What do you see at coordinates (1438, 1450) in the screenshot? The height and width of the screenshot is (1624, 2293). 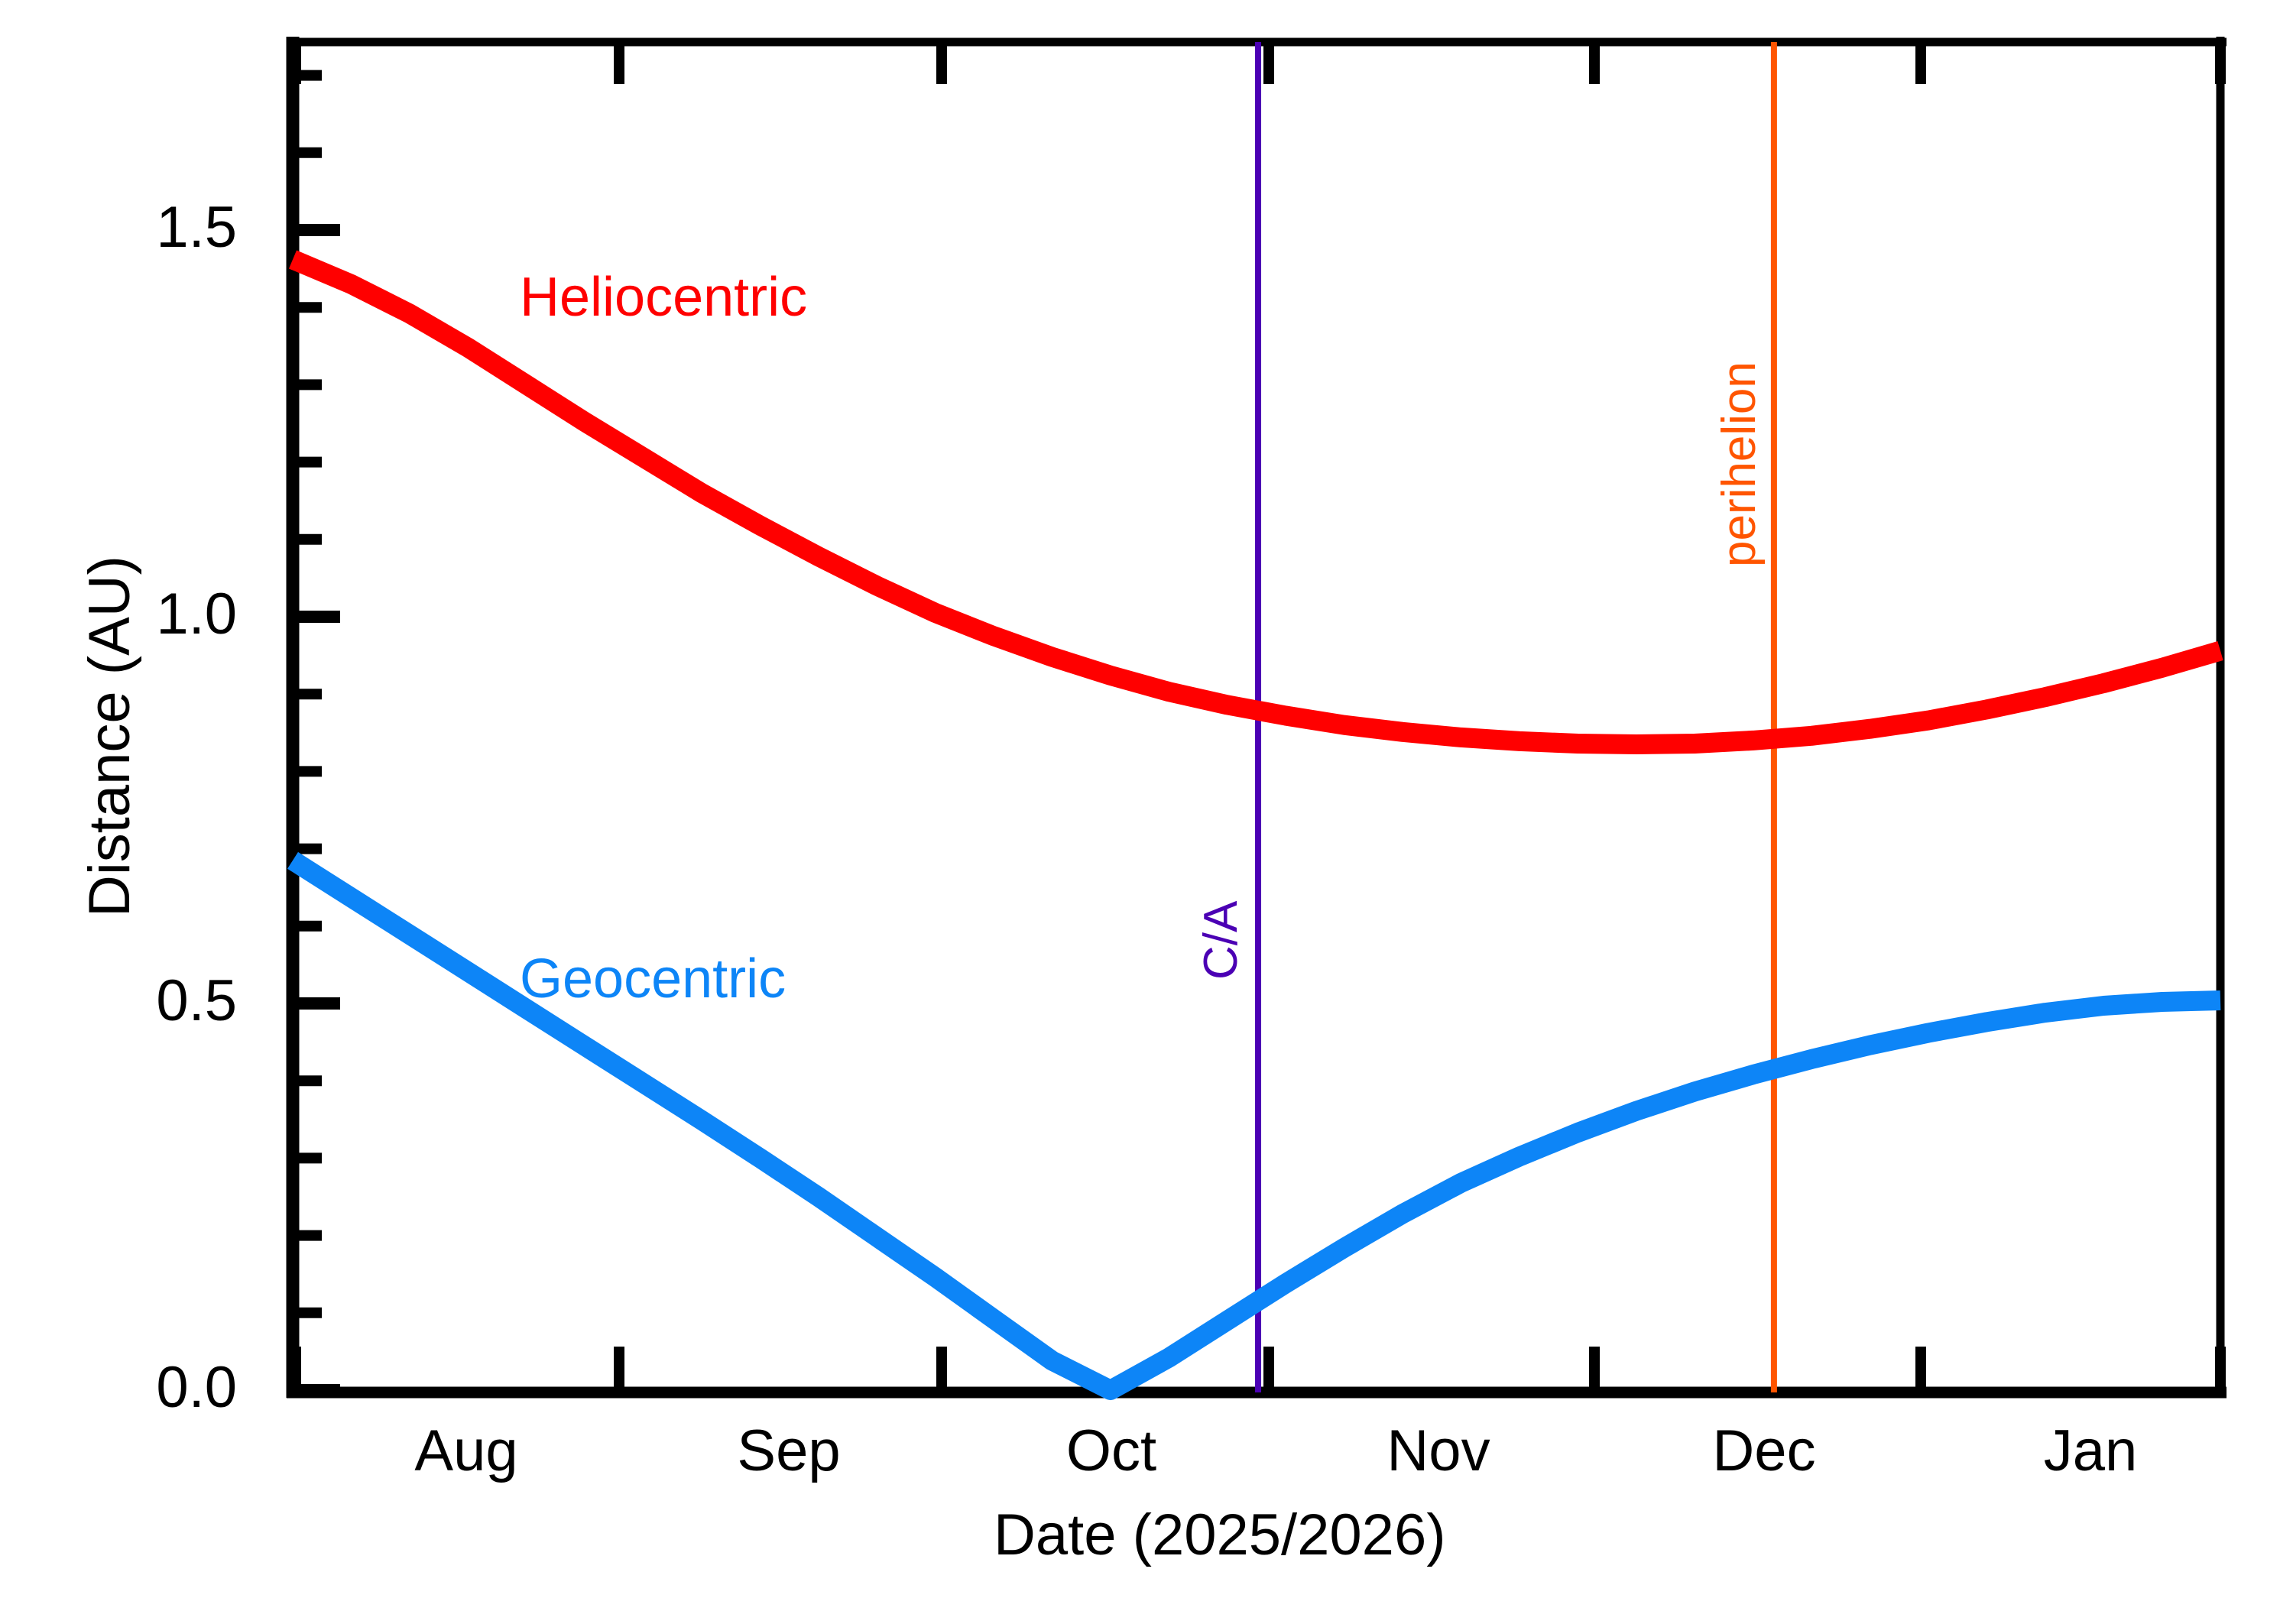 I see `x-tick-label-nov: Nov` at bounding box center [1438, 1450].